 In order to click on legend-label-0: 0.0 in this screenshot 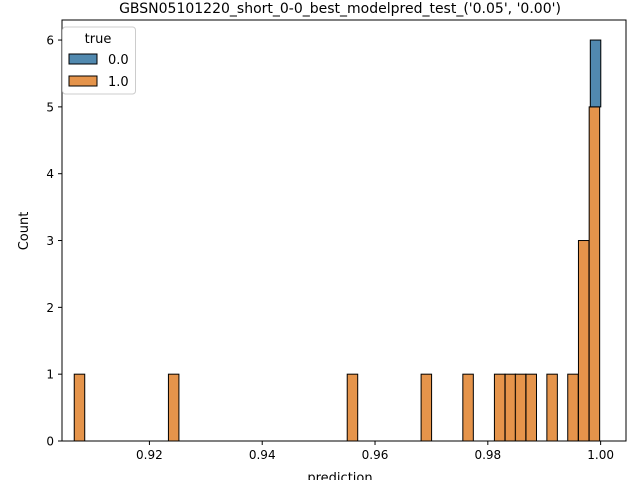, I will do `click(118, 60)`.